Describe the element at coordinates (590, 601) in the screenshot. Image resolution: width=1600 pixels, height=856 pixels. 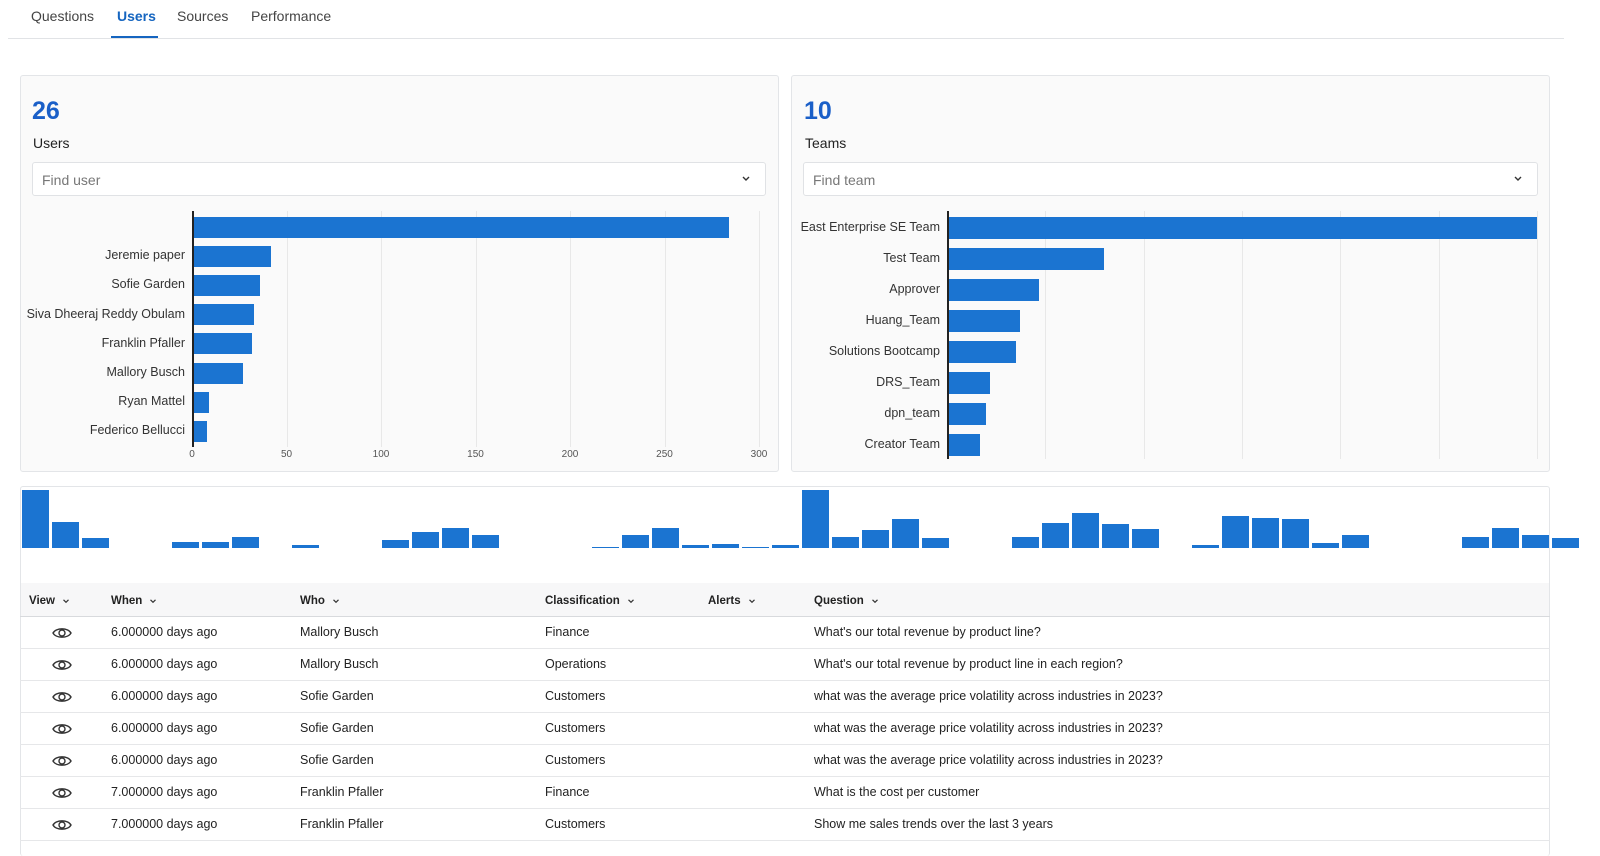
I see `column-header-classification: Classification` at that location.